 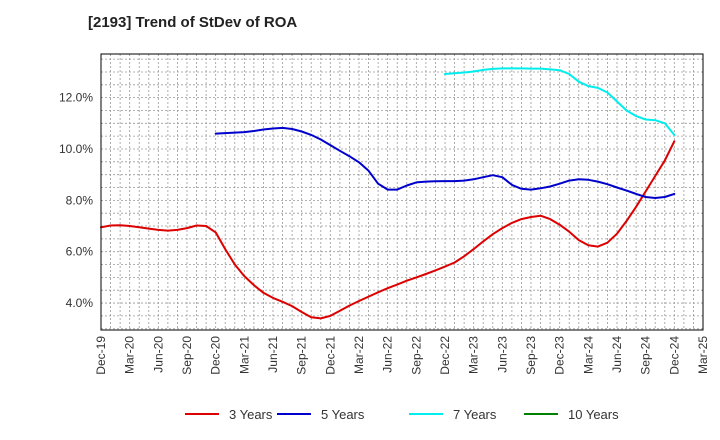 I want to click on x-tick-label: Jun-23, so click(x=502, y=354).